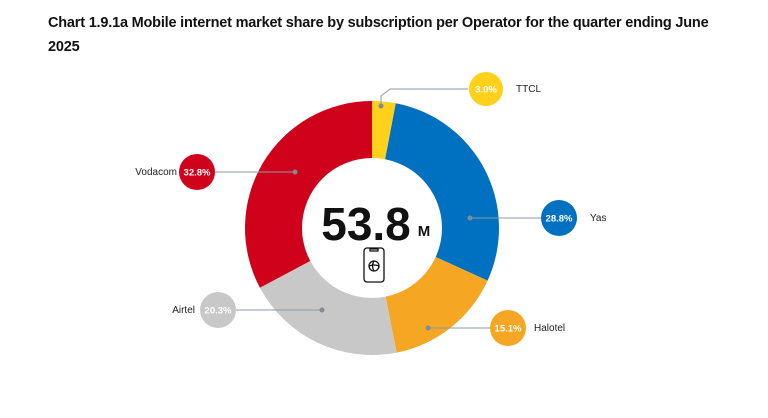 This screenshot has width=768, height=418. I want to click on category-label: Airtel, so click(183, 310).